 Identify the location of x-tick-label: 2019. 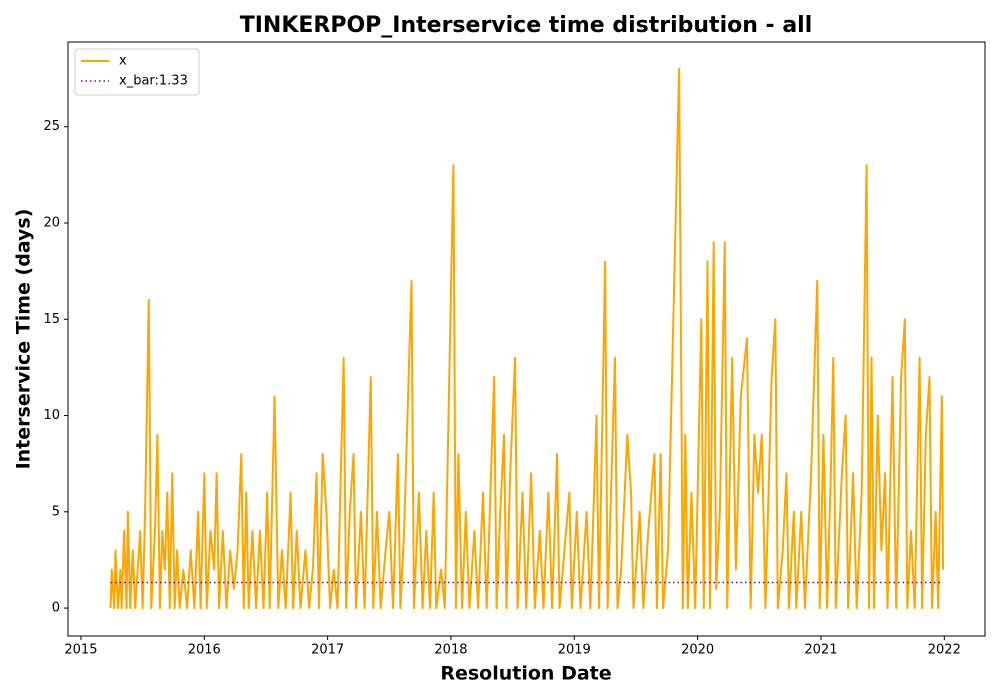
(574, 650).